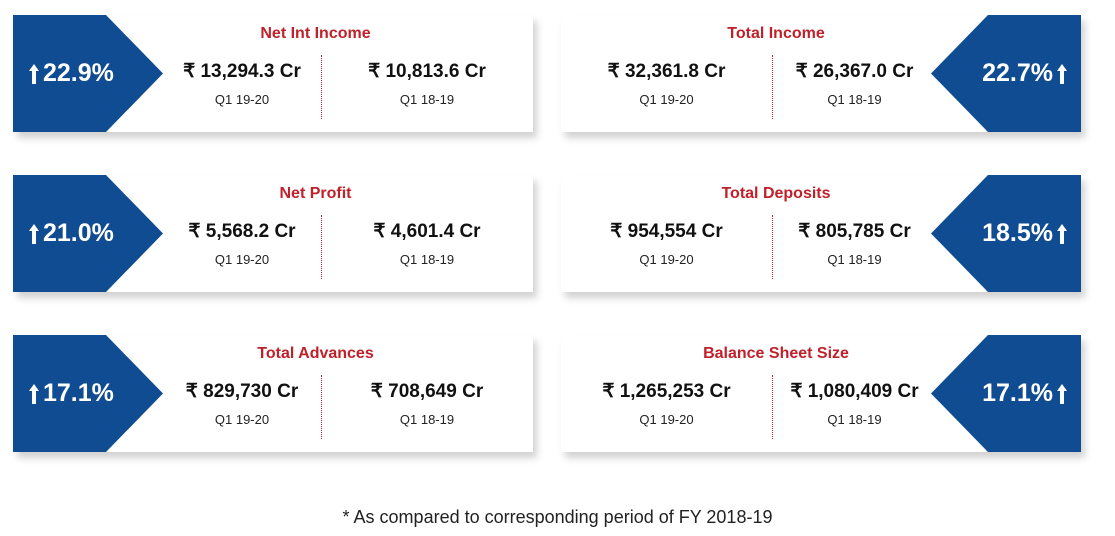 The height and width of the screenshot is (536, 1115). Describe the element at coordinates (78, 73) in the screenshot. I see `growth-value: 22.9%` at that location.